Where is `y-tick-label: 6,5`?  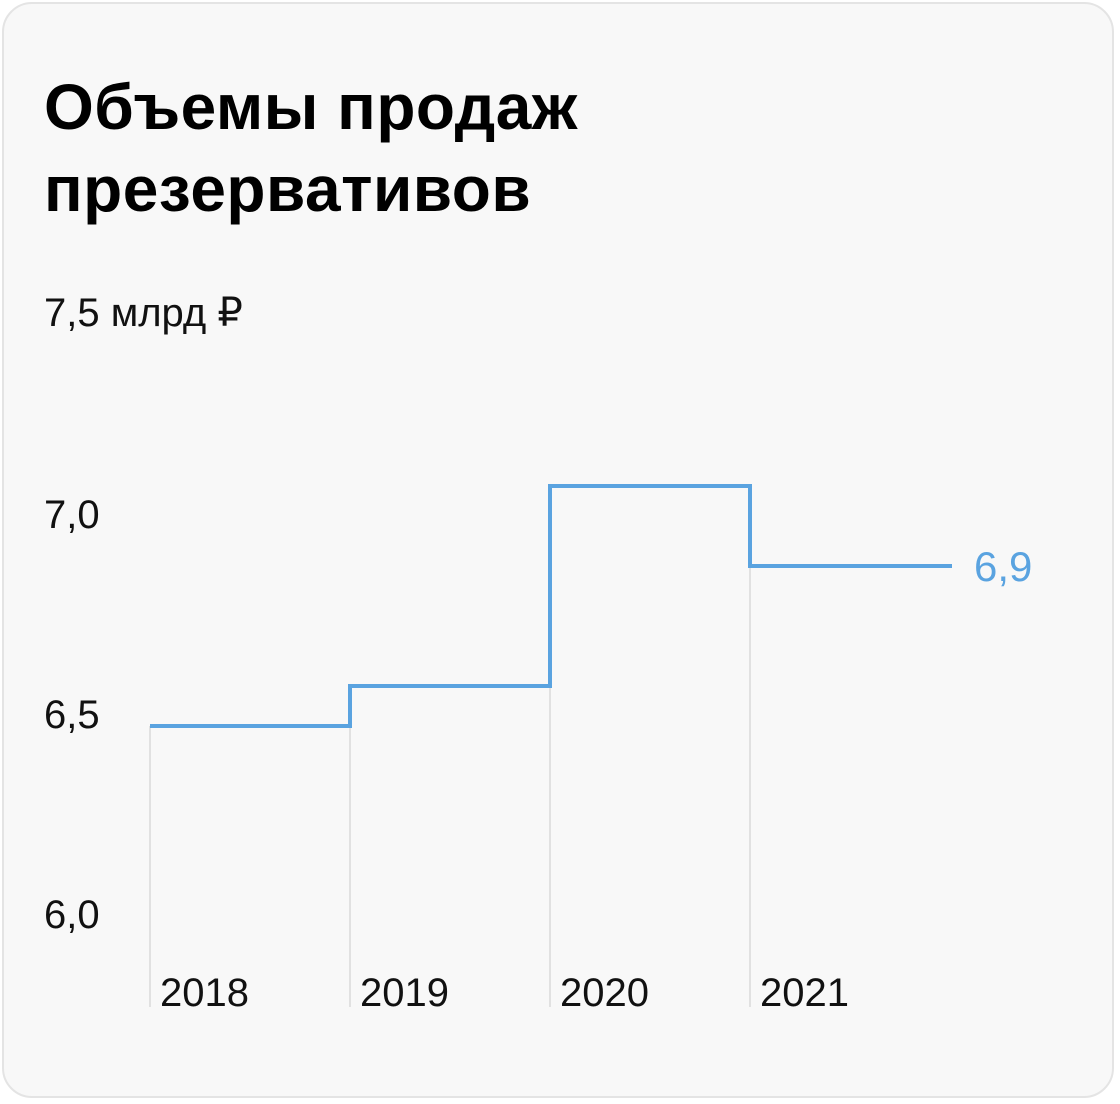
y-tick-label: 6,5 is located at coordinates (72, 715).